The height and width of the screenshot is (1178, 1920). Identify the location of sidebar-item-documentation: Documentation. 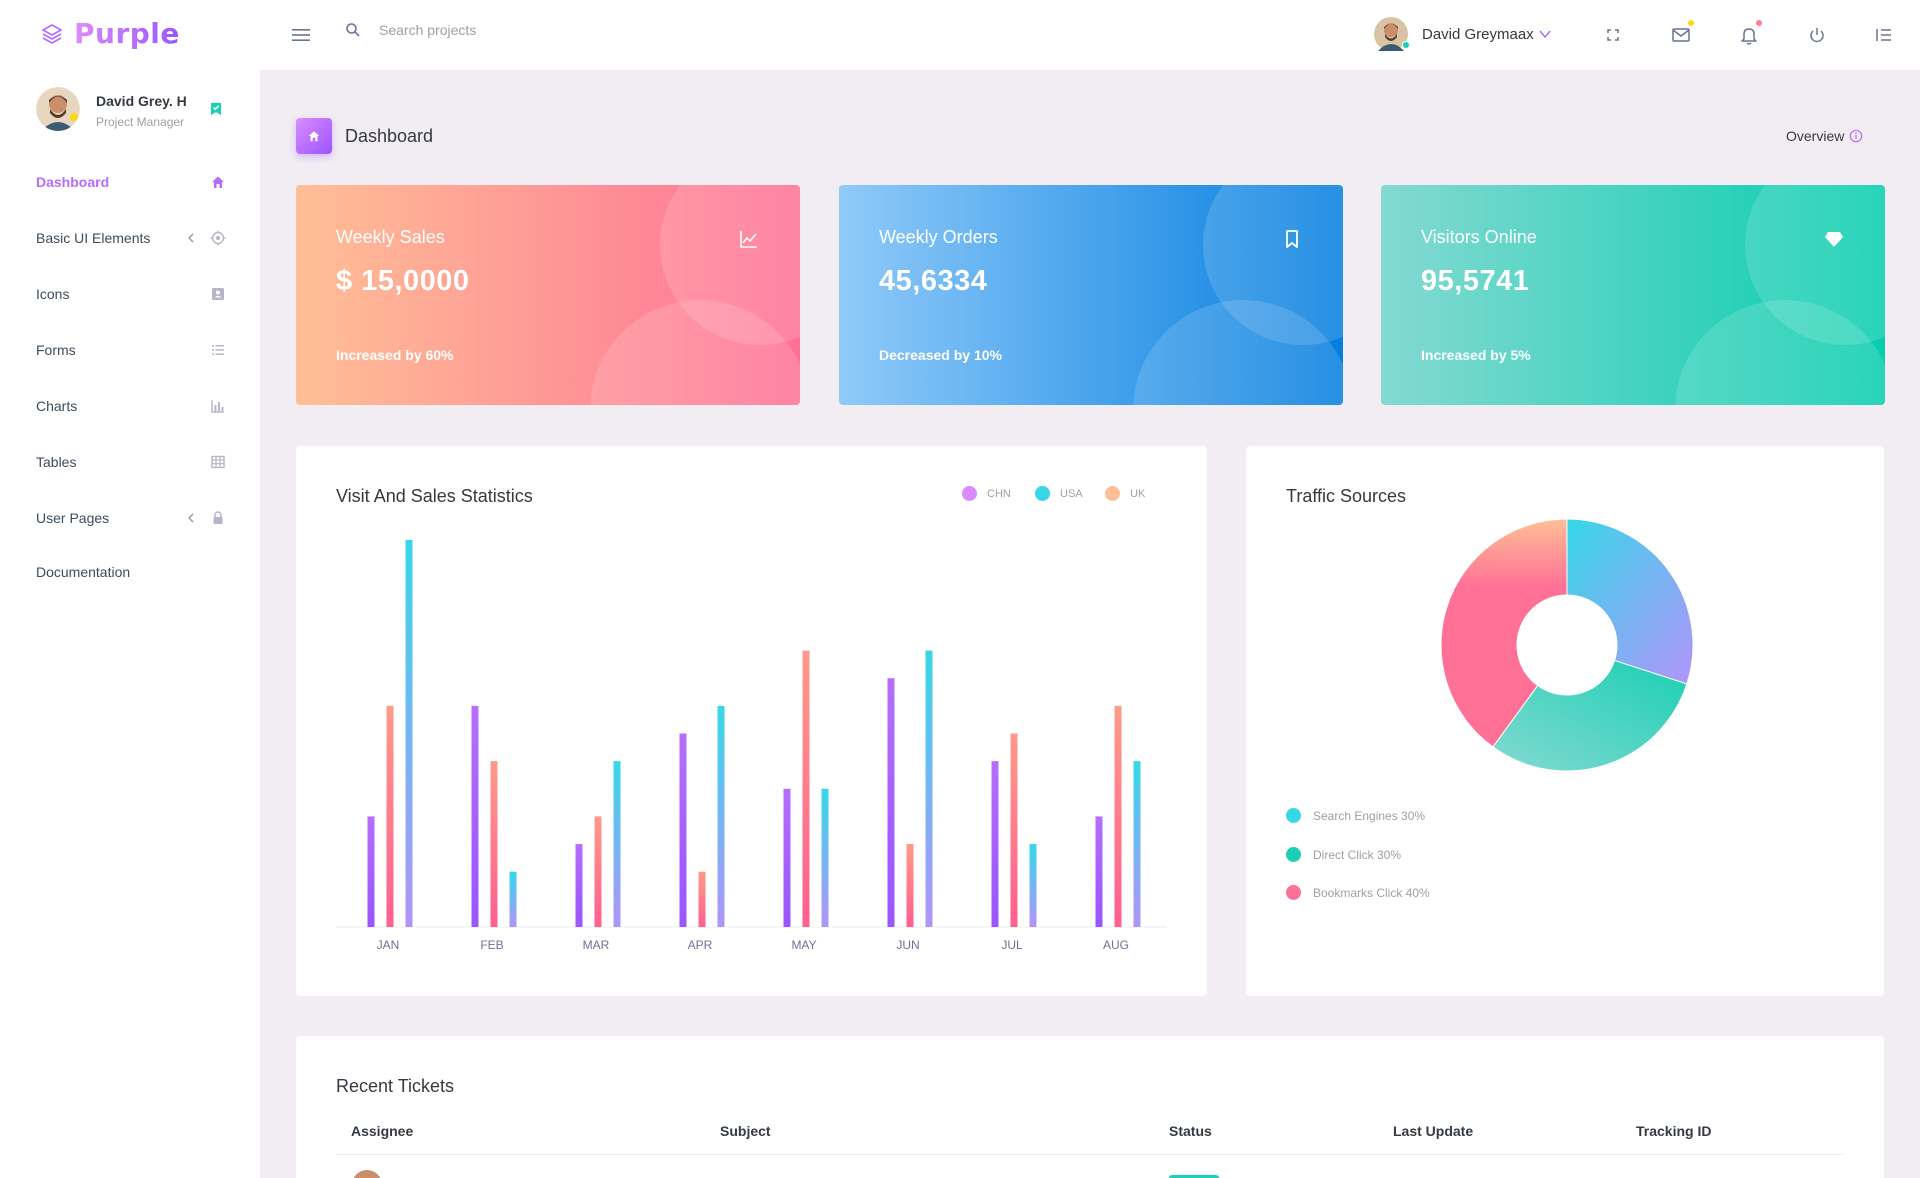
(131, 572).